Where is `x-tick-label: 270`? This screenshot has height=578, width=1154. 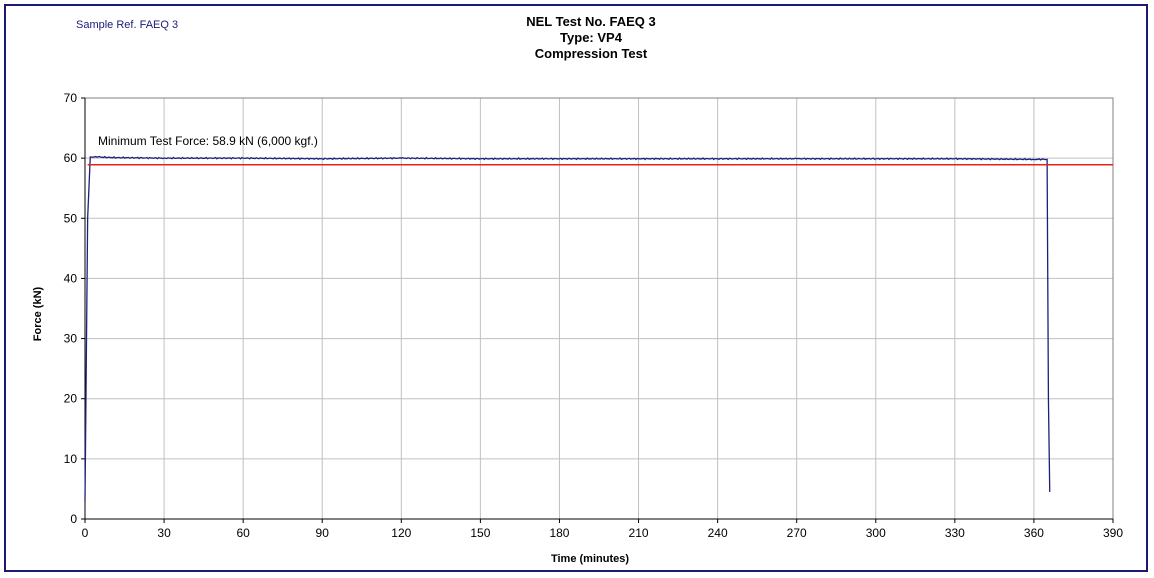
x-tick-label: 270 is located at coordinates (797, 533).